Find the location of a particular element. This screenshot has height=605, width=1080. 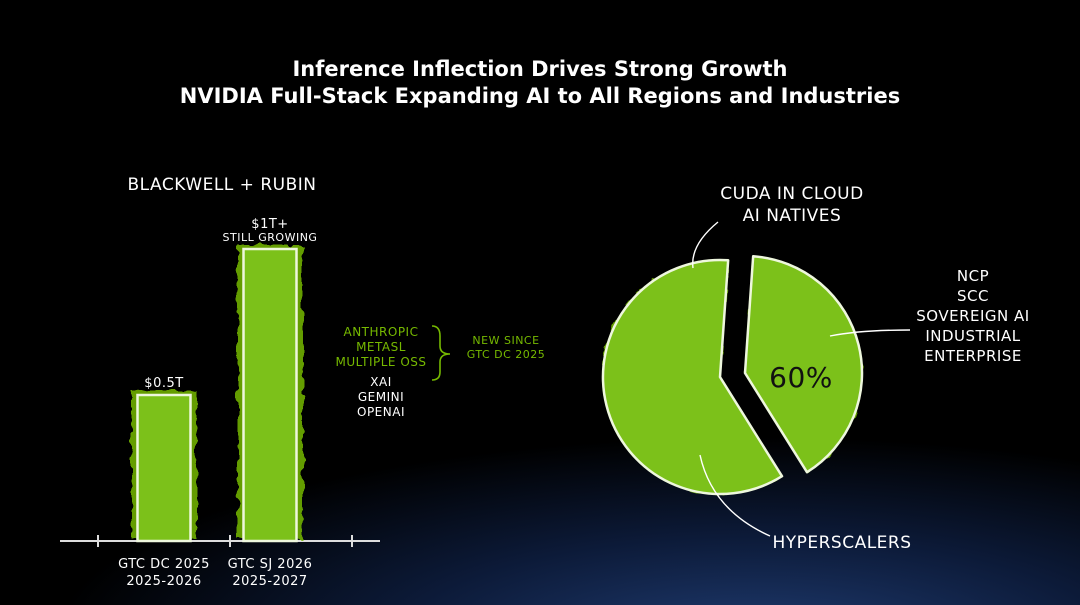

pie-annotation-right: ENTERPRISE is located at coordinates (973, 356).